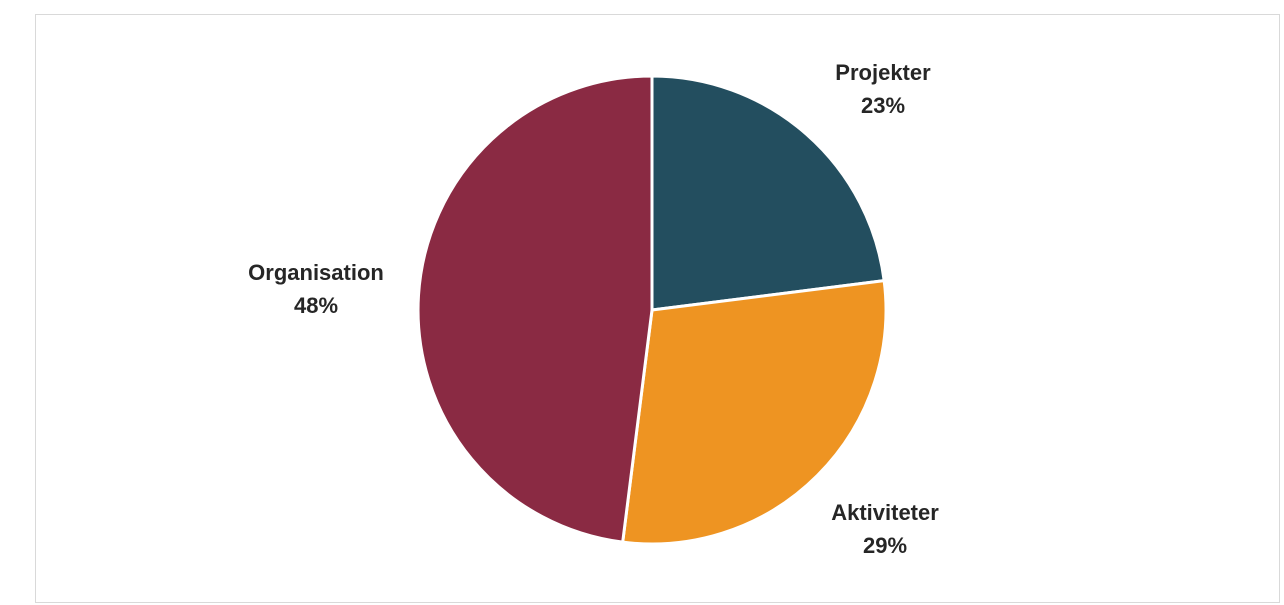 The image size is (1284, 605). What do you see at coordinates (885, 545) in the screenshot?
I see `slice-percent-label: 29%` at bounding box center [885, 545].